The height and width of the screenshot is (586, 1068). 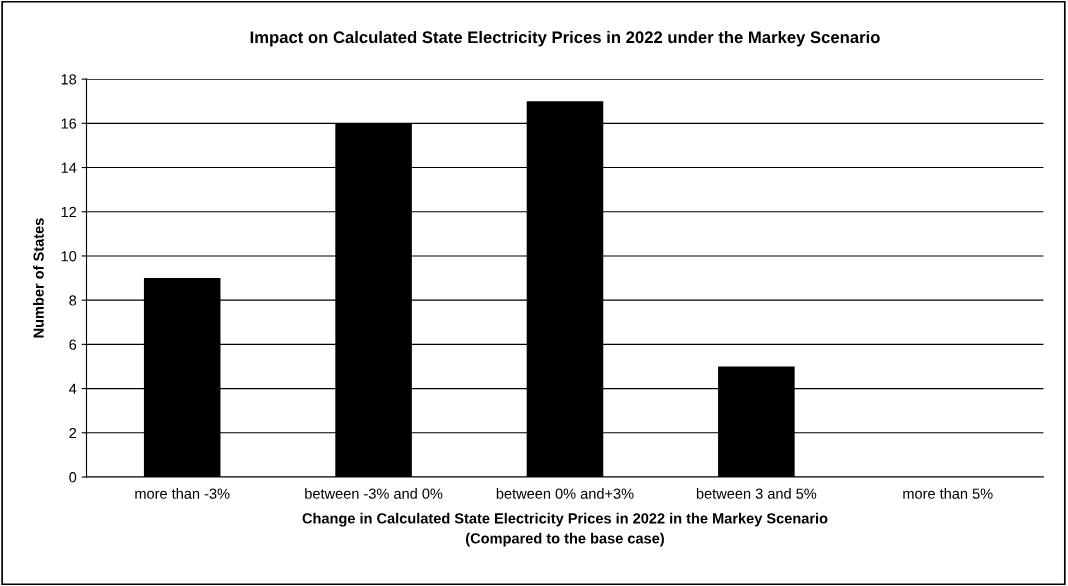 What do you see at coordinates (565, 38) in the screenshot?
I see `chart-title: Impact on Calculated State Electricity Prices in 2022 under the Markey Scenario` at bounding box center [565, 38].